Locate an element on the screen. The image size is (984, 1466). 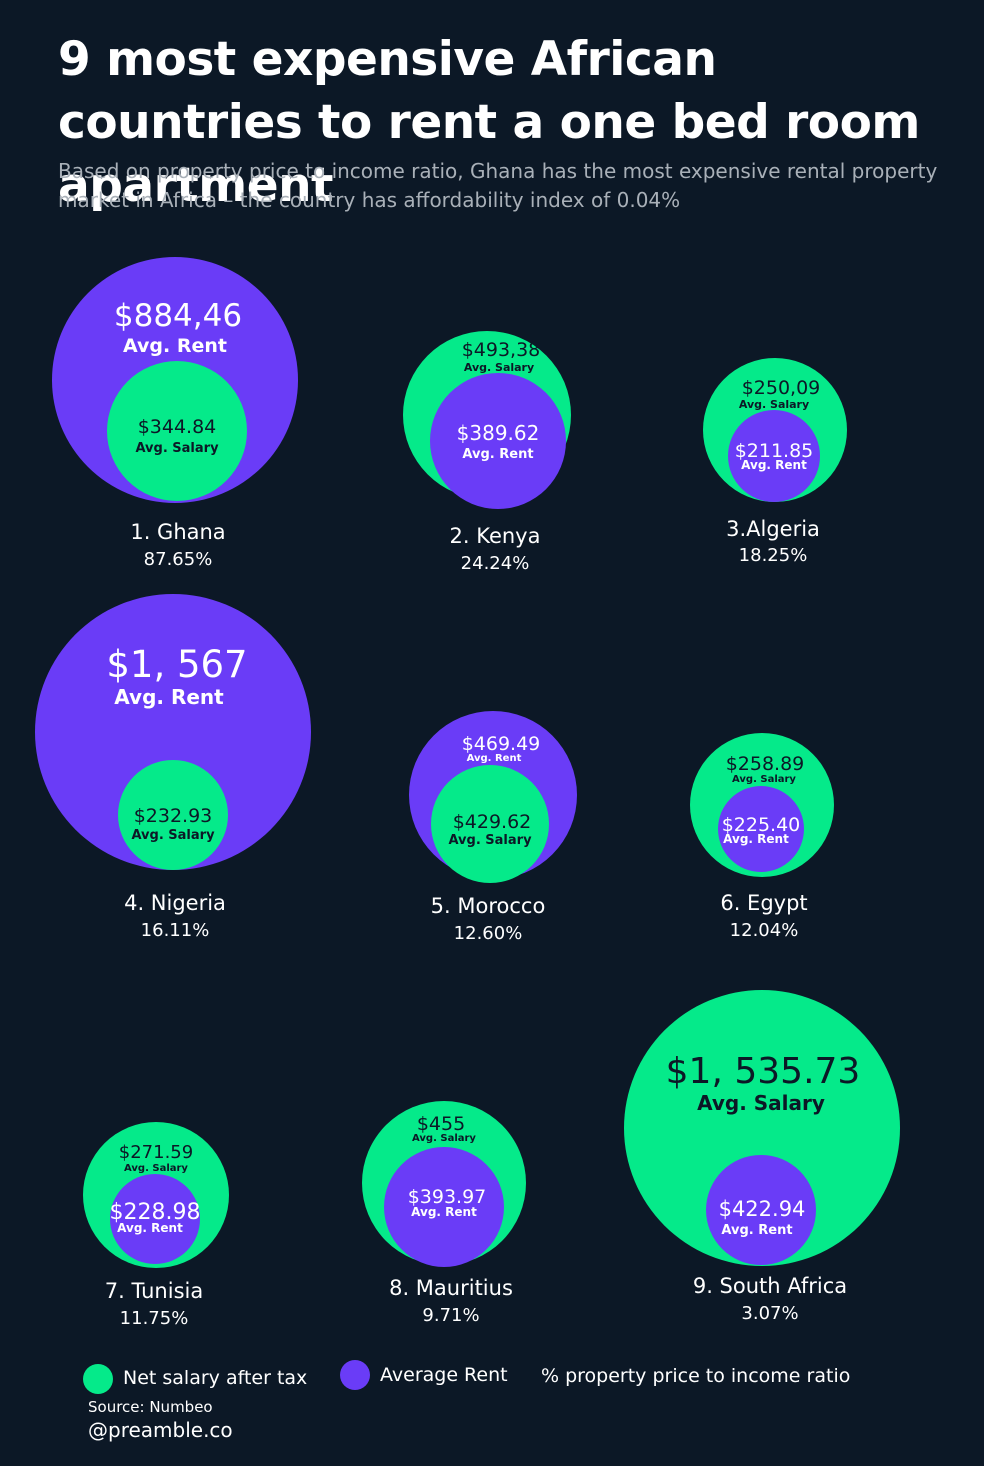
outer-value-label: $250,09 is located at coordinates (781, 388).